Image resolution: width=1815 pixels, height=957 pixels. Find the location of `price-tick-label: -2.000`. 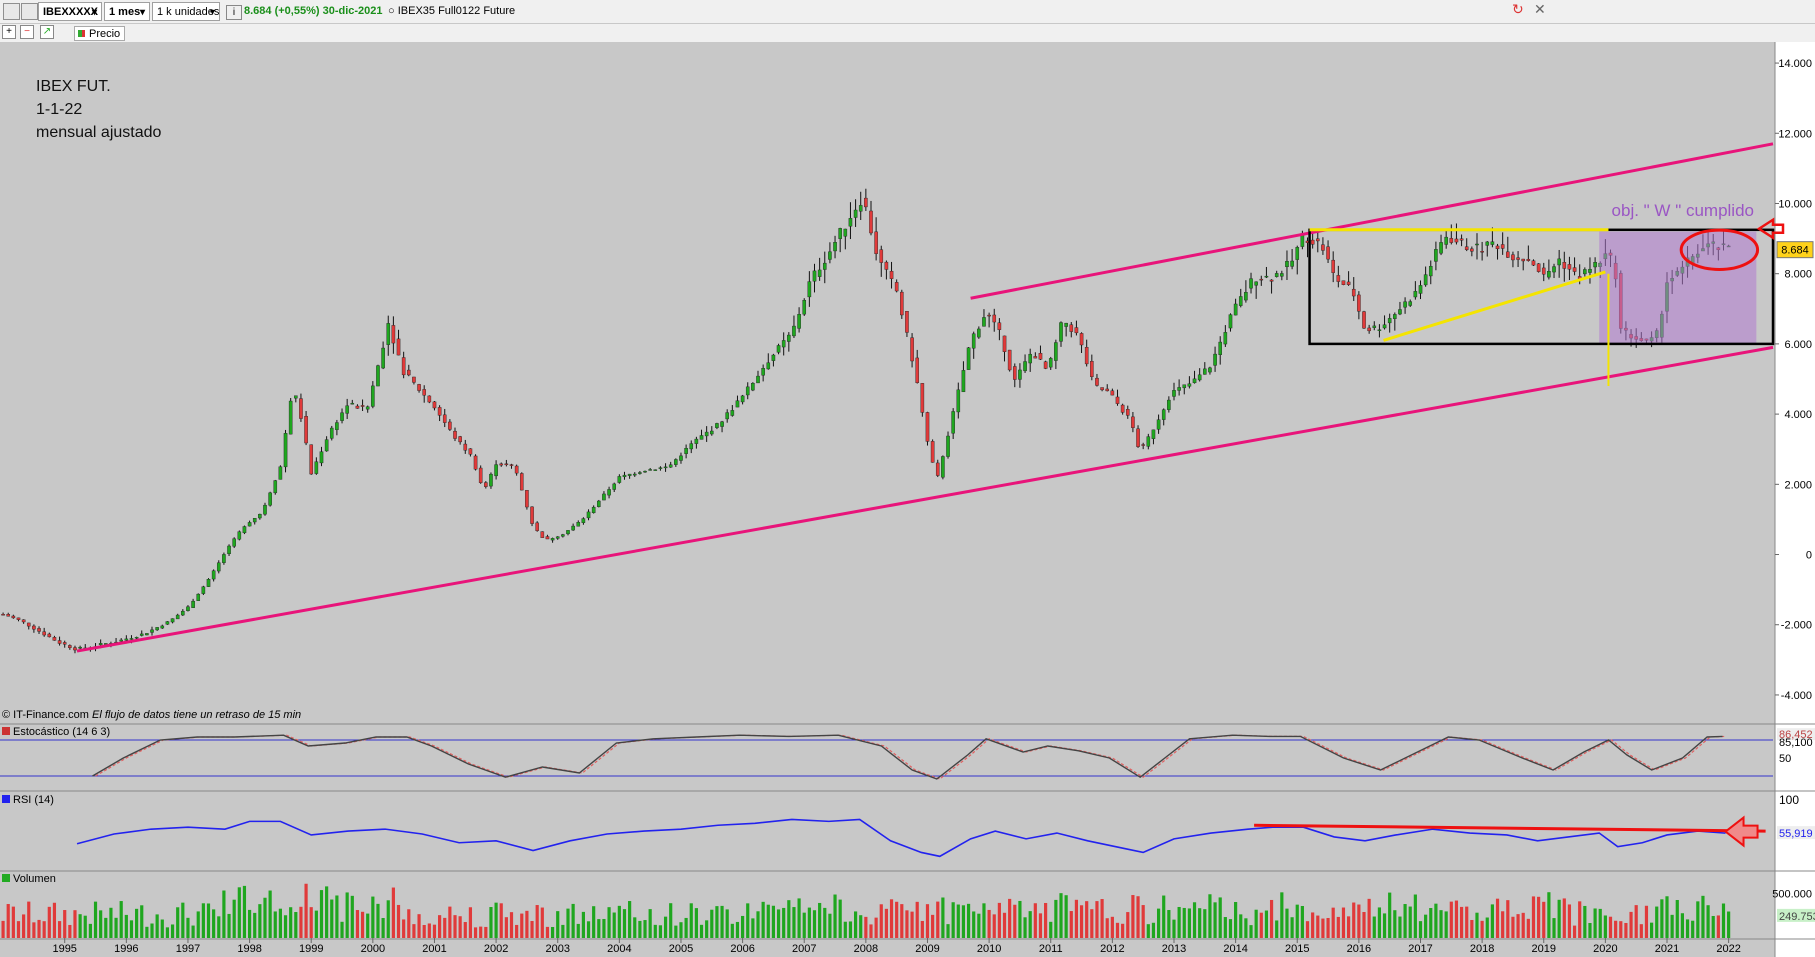

price-tick-label: -2.000 is located at coordinates (1796, 626).